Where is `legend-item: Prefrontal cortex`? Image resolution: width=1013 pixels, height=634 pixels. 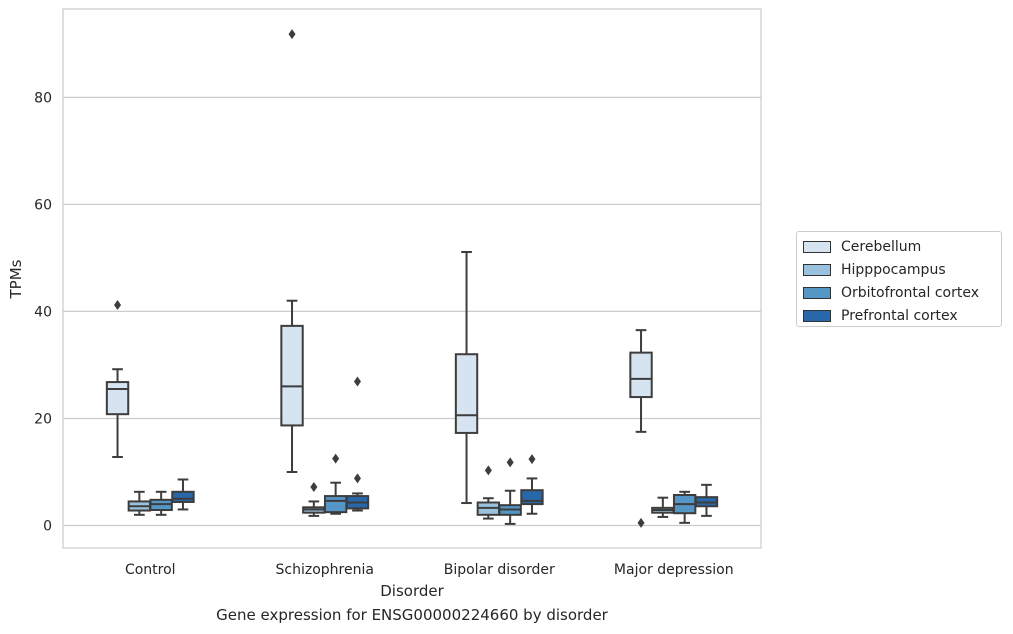 legend-item: Prefrontal cortex is located at coordinates (902, 315).